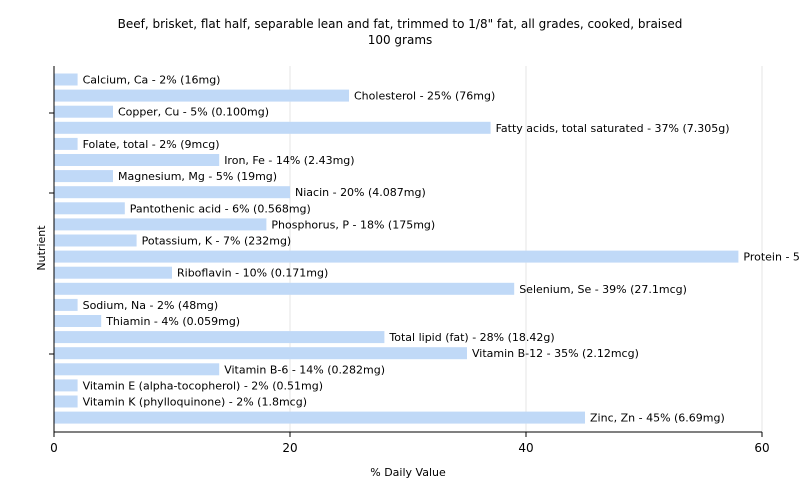 The width and height of the screenshot is (800, 500). What do you see at coordinates (289, 160) in the screenshot?
I see `bar-label-5: Iron, Fe - 14% (2.43mg)` at bounding box center [289, 160].